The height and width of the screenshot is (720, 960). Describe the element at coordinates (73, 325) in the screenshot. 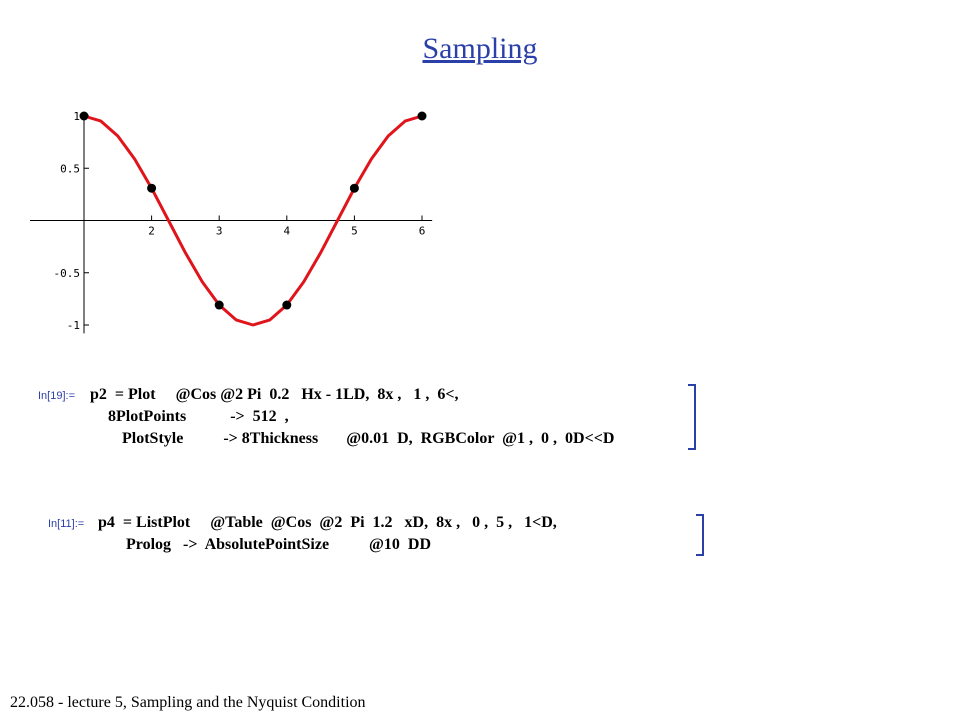

I see `y-tick-label: -1` at that location.